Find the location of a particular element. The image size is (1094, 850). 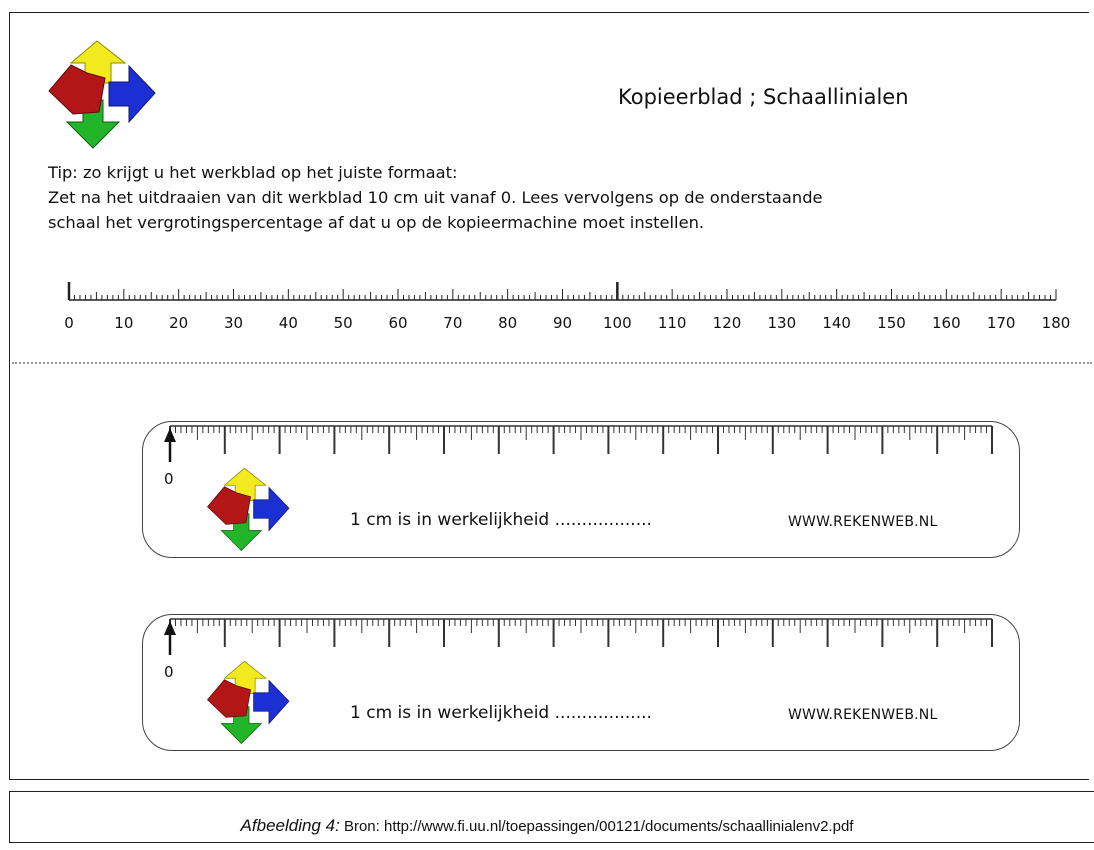

scale-label: 0 is located at coordinates (69, 323).